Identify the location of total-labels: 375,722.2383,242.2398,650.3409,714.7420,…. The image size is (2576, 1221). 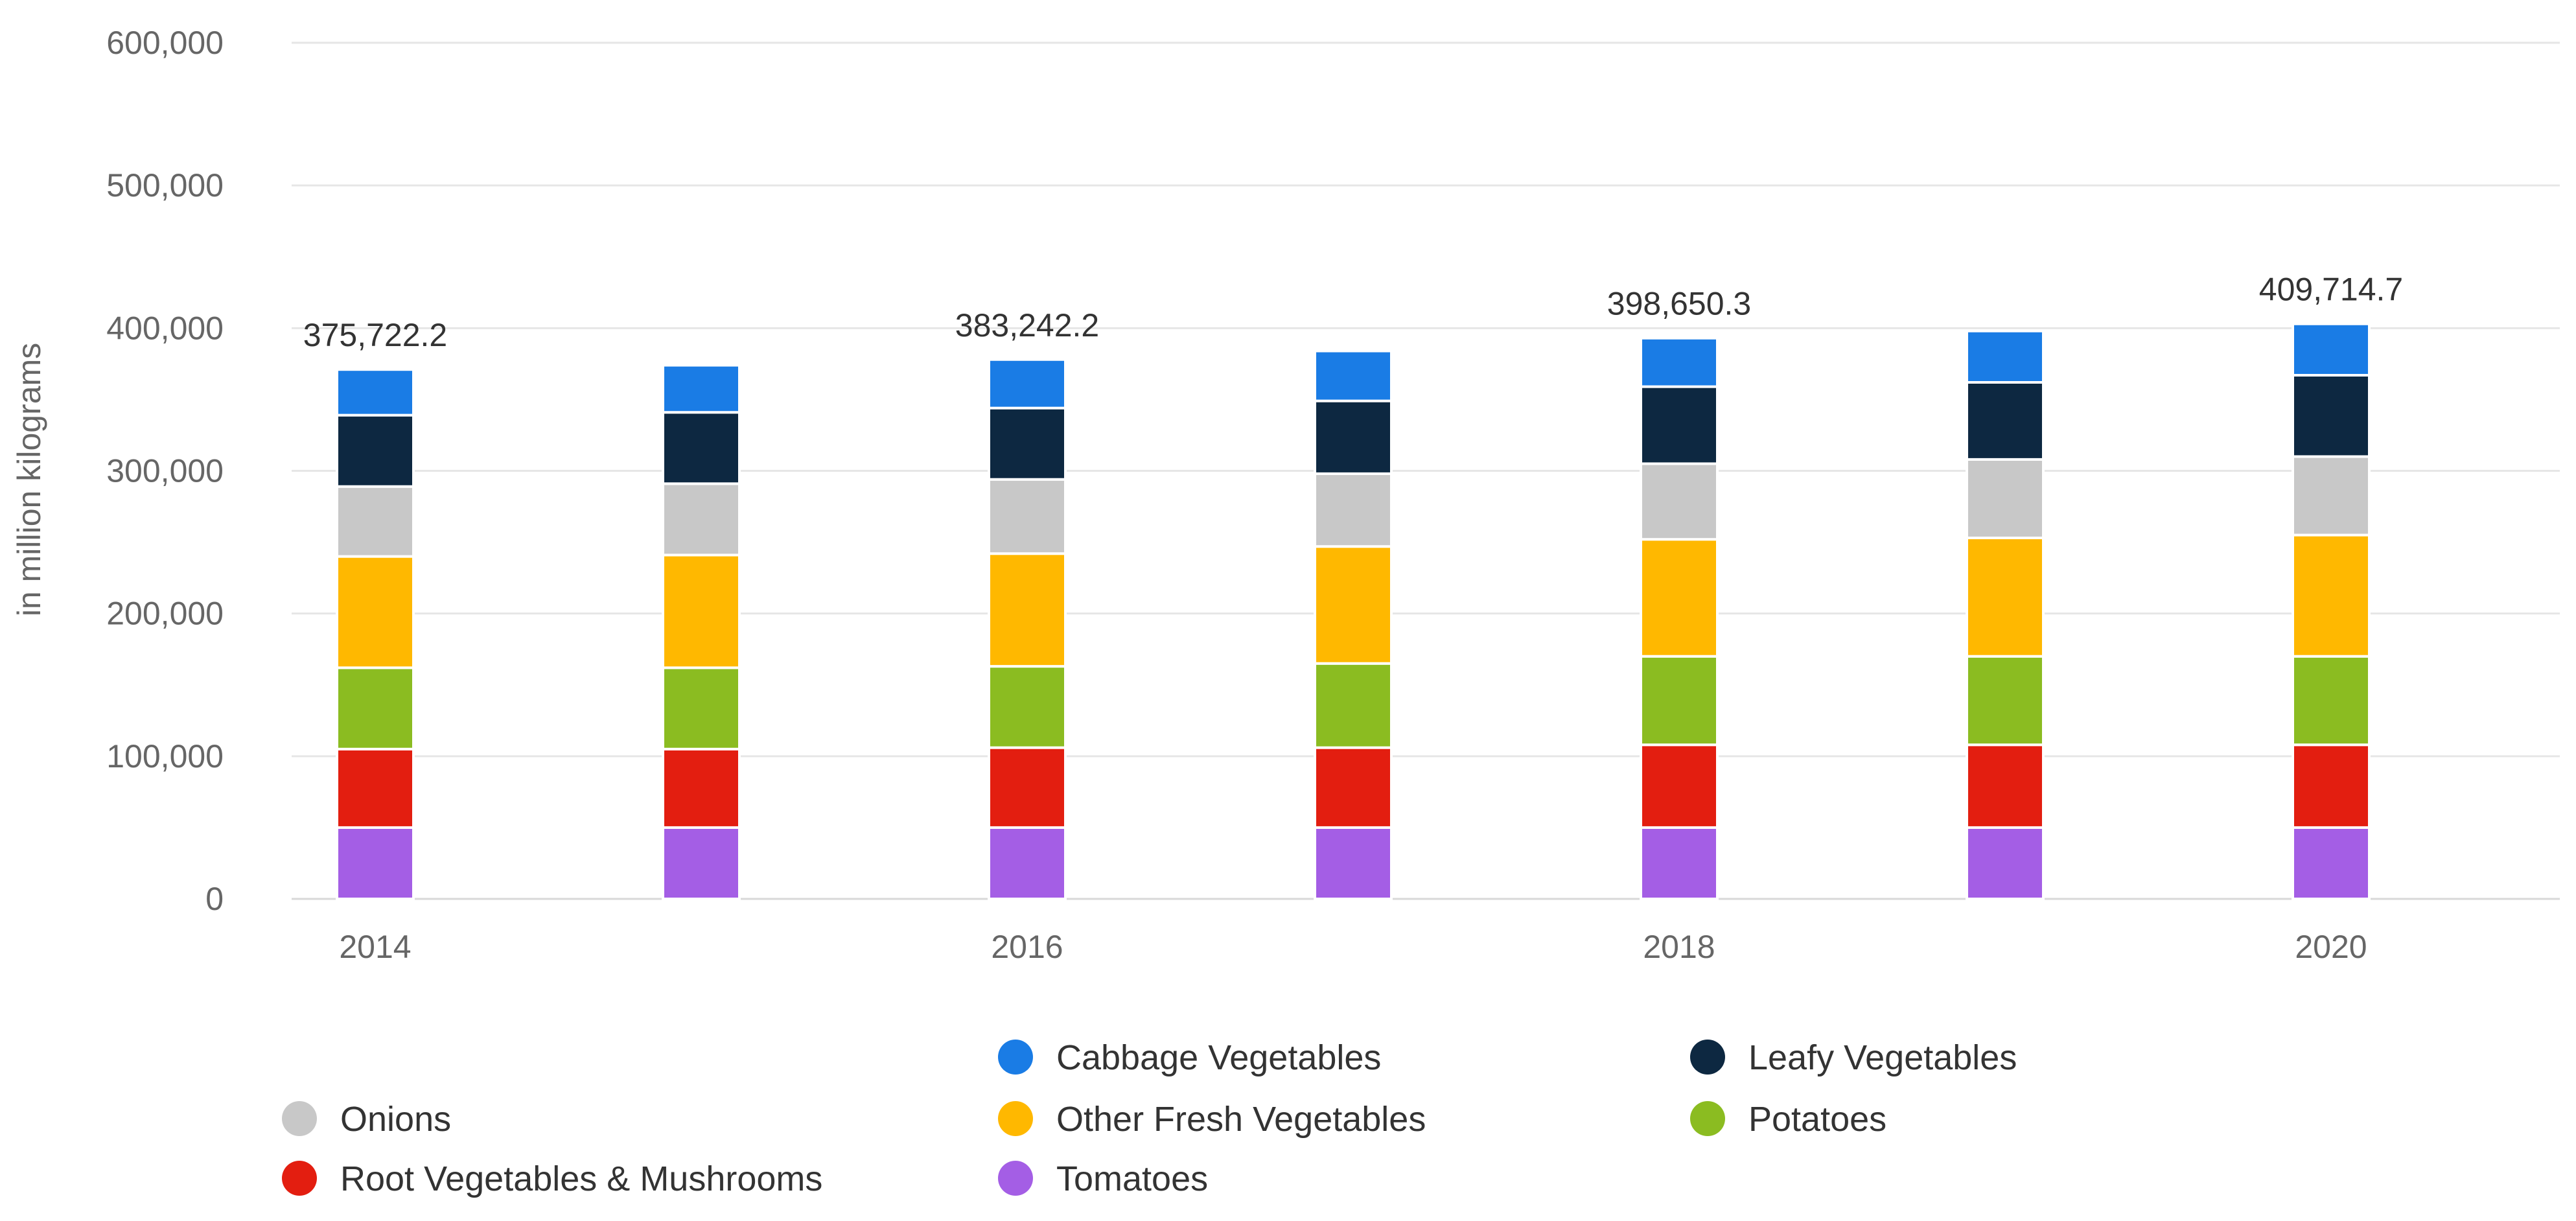
(1353, 313).